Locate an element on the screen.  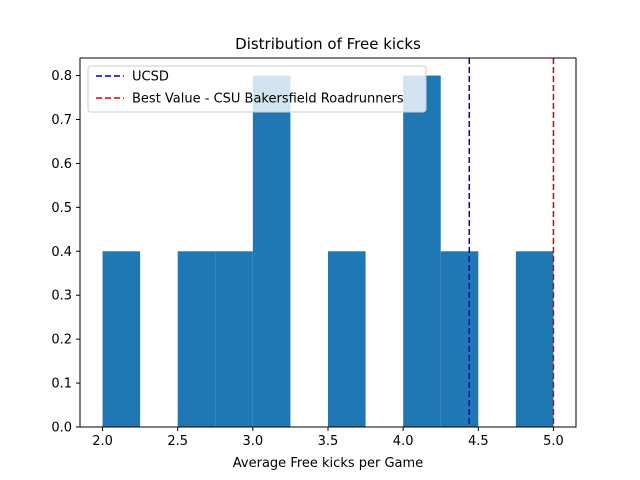
y-tick-label: 0.7 is located at coordinates (61, 120).